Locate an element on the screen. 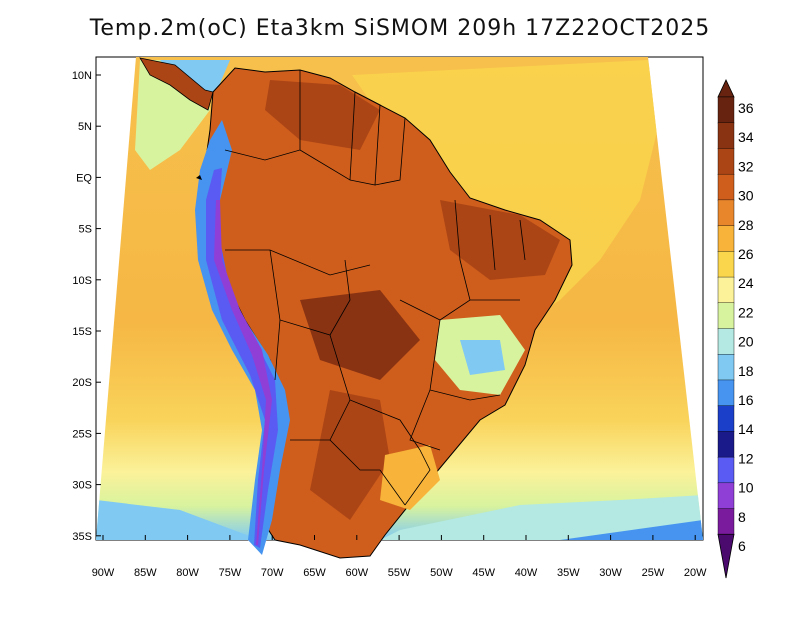 The width and height of the screenshot is (800, 618). andes-coldest is located at coordinates (243, 372).